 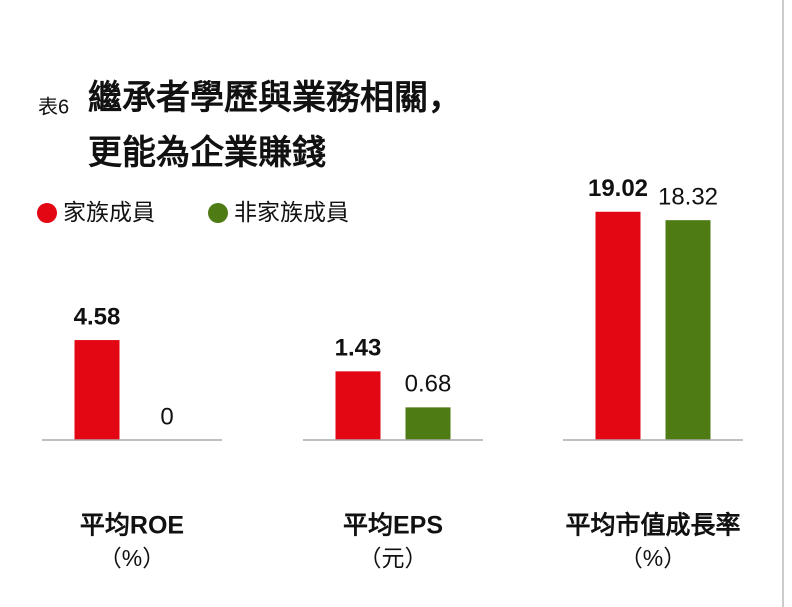 What do you see at coordinates (275, 98) in the screenshot?
I see `chart-title: 繼承者學歷與業務相關，` at bounding box center [275, 98].